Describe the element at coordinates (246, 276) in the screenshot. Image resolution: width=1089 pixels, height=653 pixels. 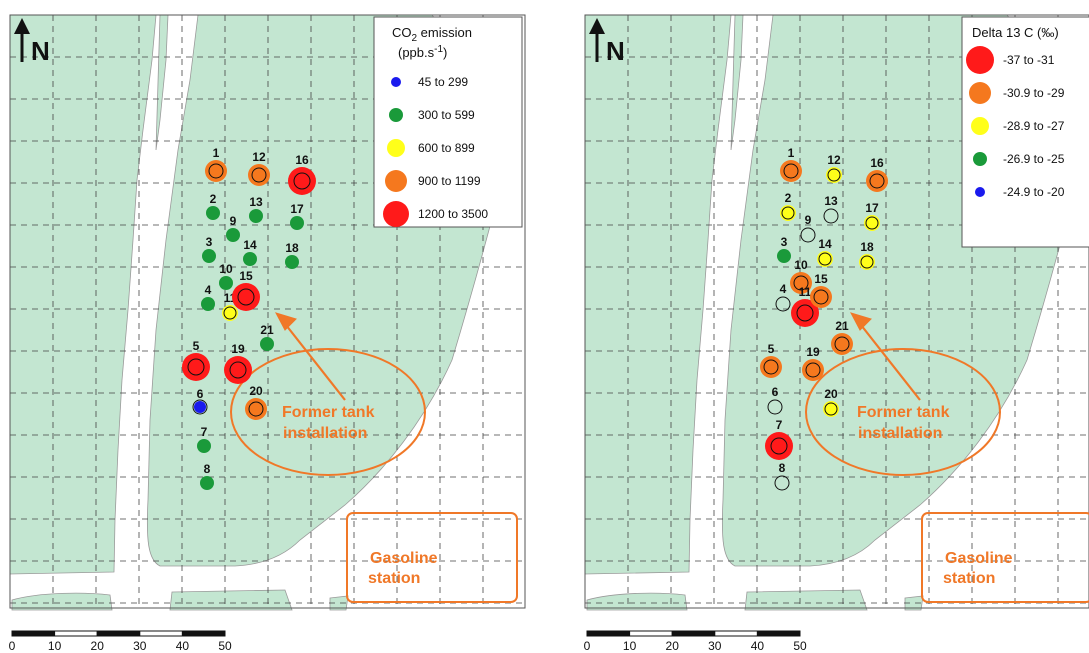
I see `sample-point-label: 15` at that location.